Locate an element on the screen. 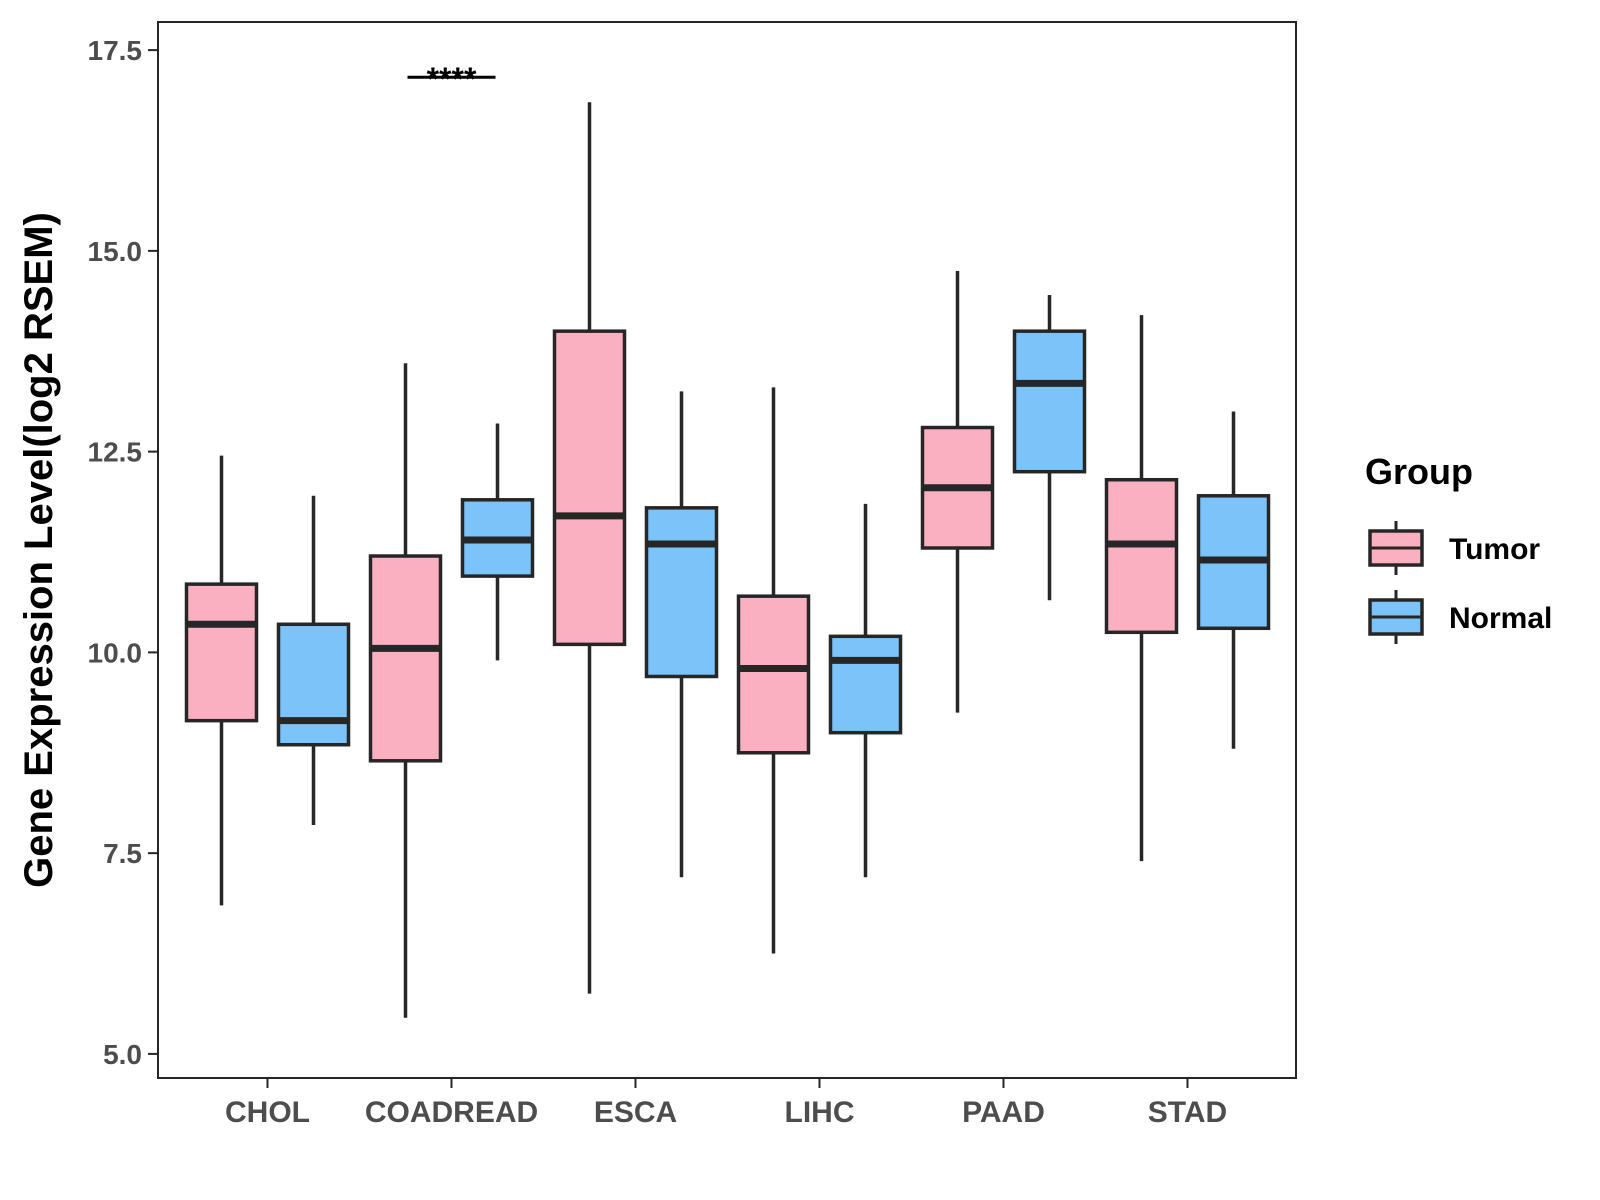  x-category-label: CHOL is located at coordinates (267, 1112).